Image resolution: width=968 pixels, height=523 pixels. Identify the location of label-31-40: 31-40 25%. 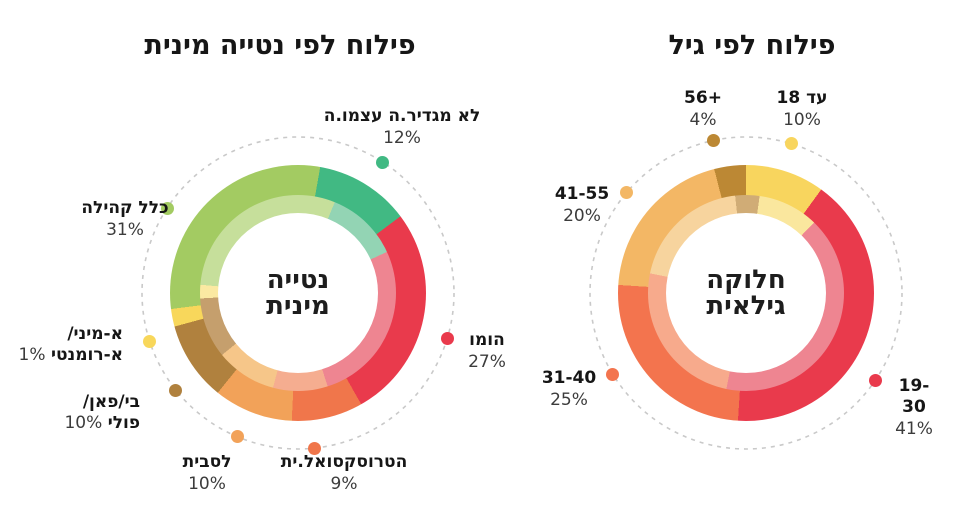
(569, 389).